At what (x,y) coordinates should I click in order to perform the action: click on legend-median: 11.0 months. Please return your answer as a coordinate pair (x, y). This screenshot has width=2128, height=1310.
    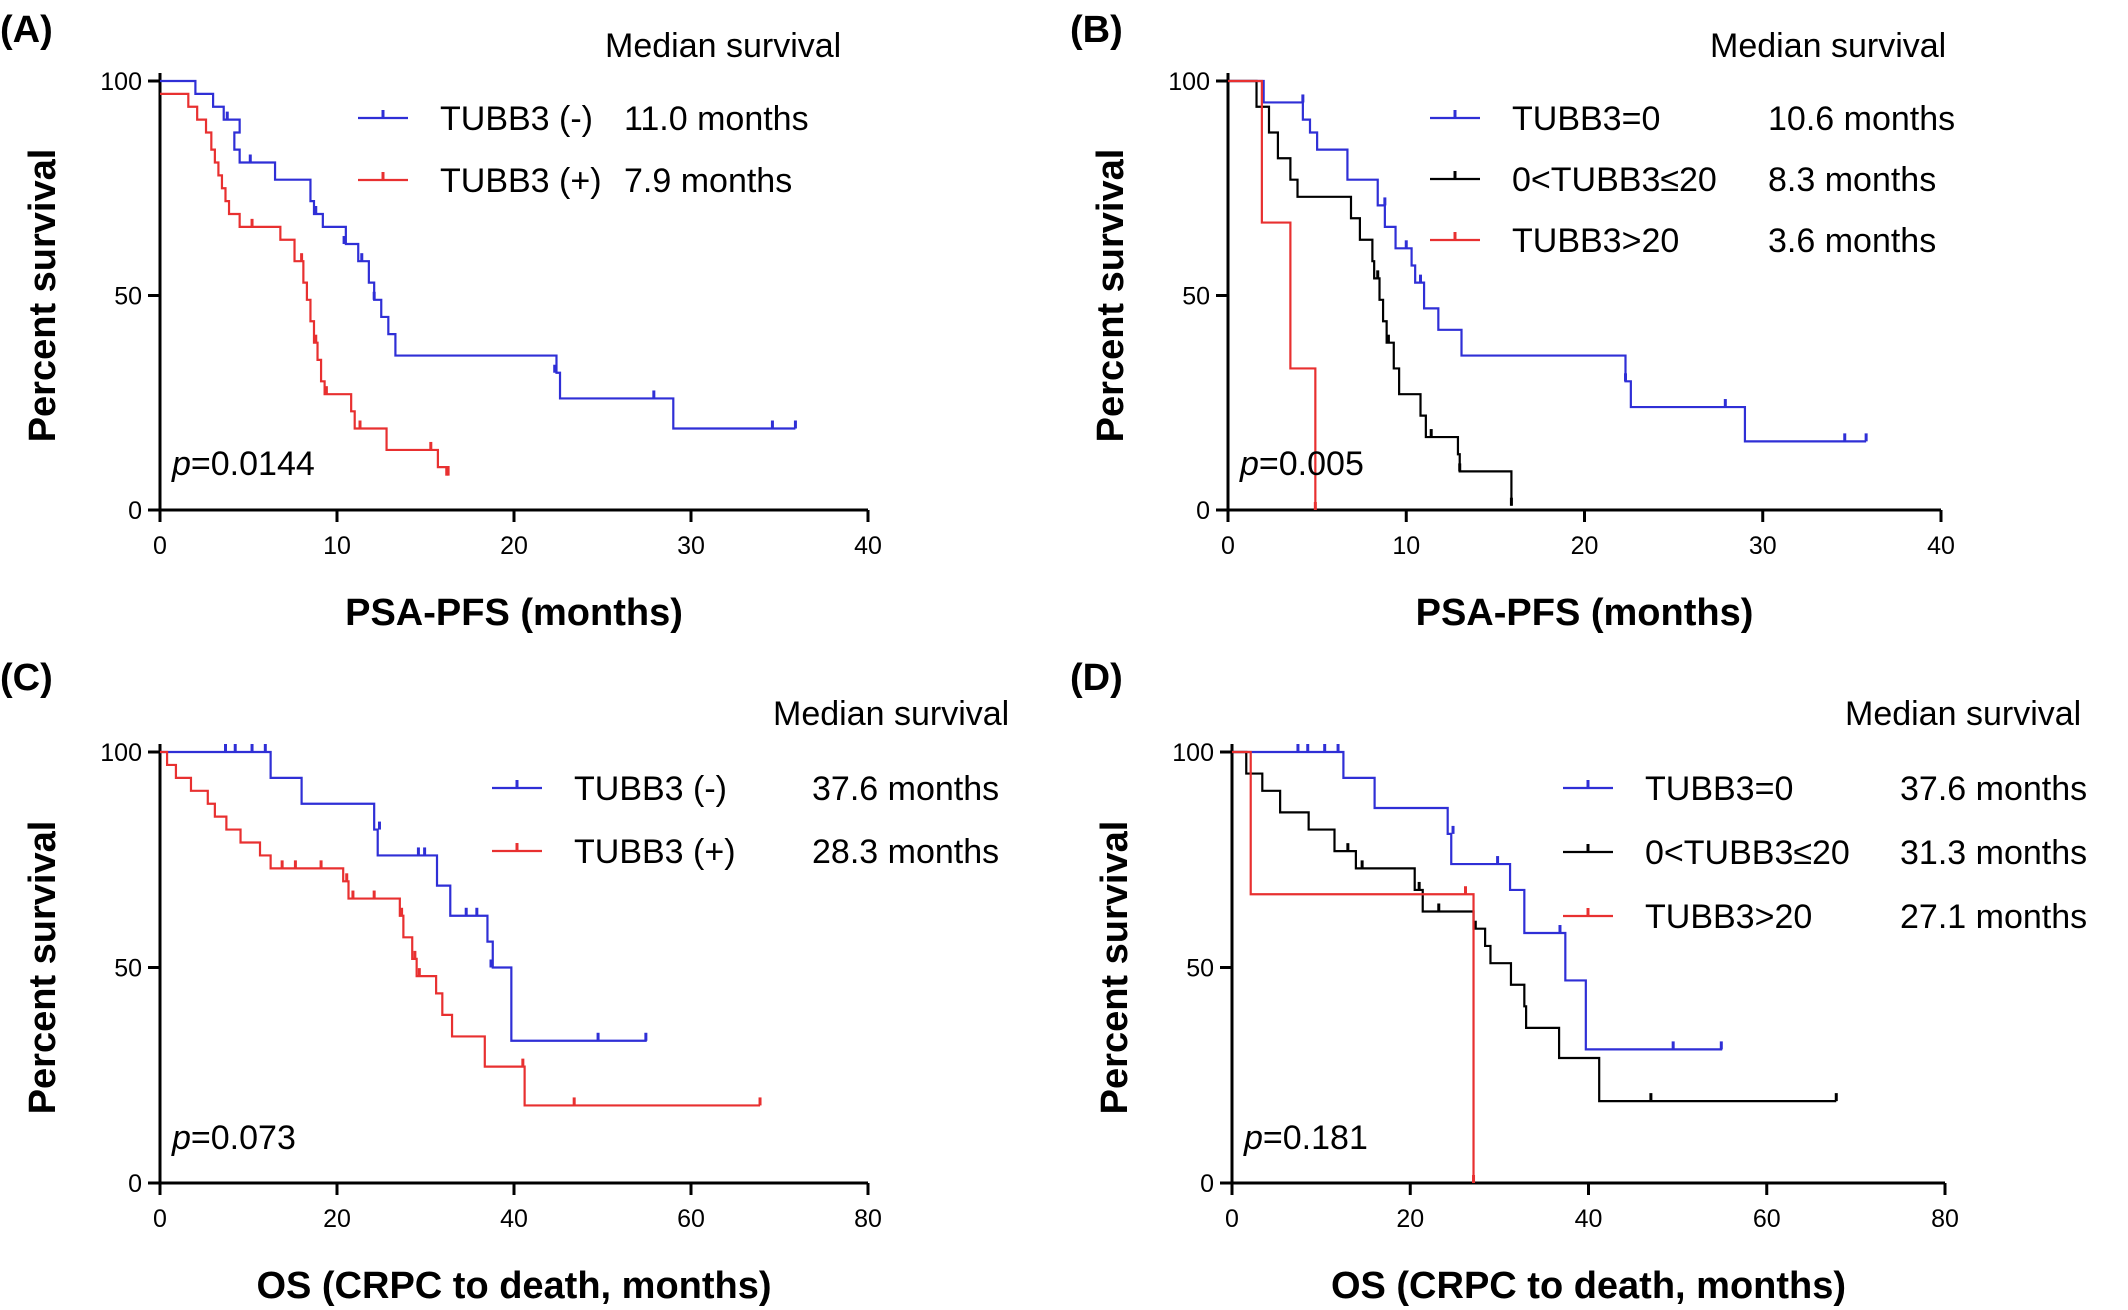
    Looking at the image, I should click on (716, 119).